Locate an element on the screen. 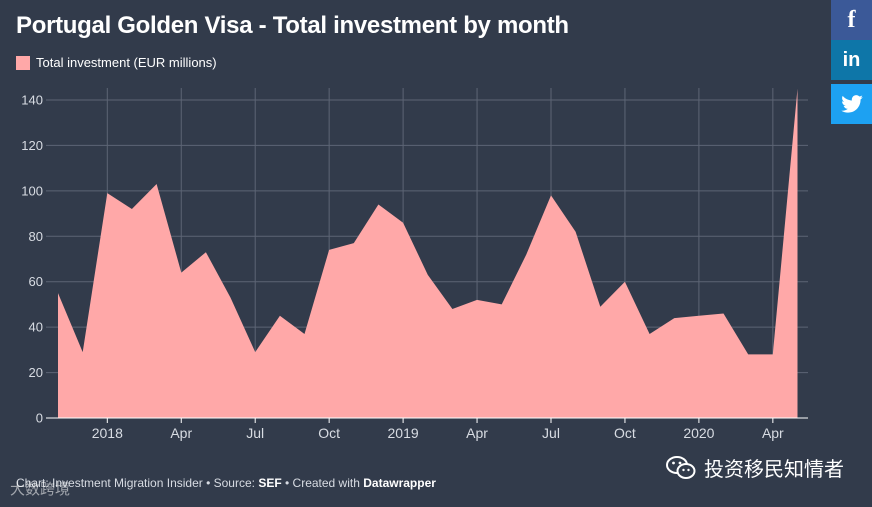 Image resolution: width=872 pixels, height=507 pixels. y-tick-label: 20 is located at coordinates (36, 372).